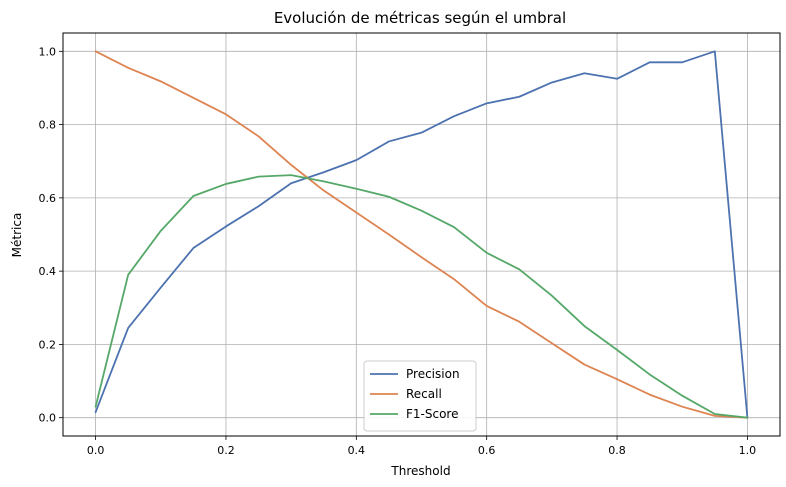 The height and width of the screenshot is (487, 786). I want to click on y-axis-label: Métrica, so click(17, 235).